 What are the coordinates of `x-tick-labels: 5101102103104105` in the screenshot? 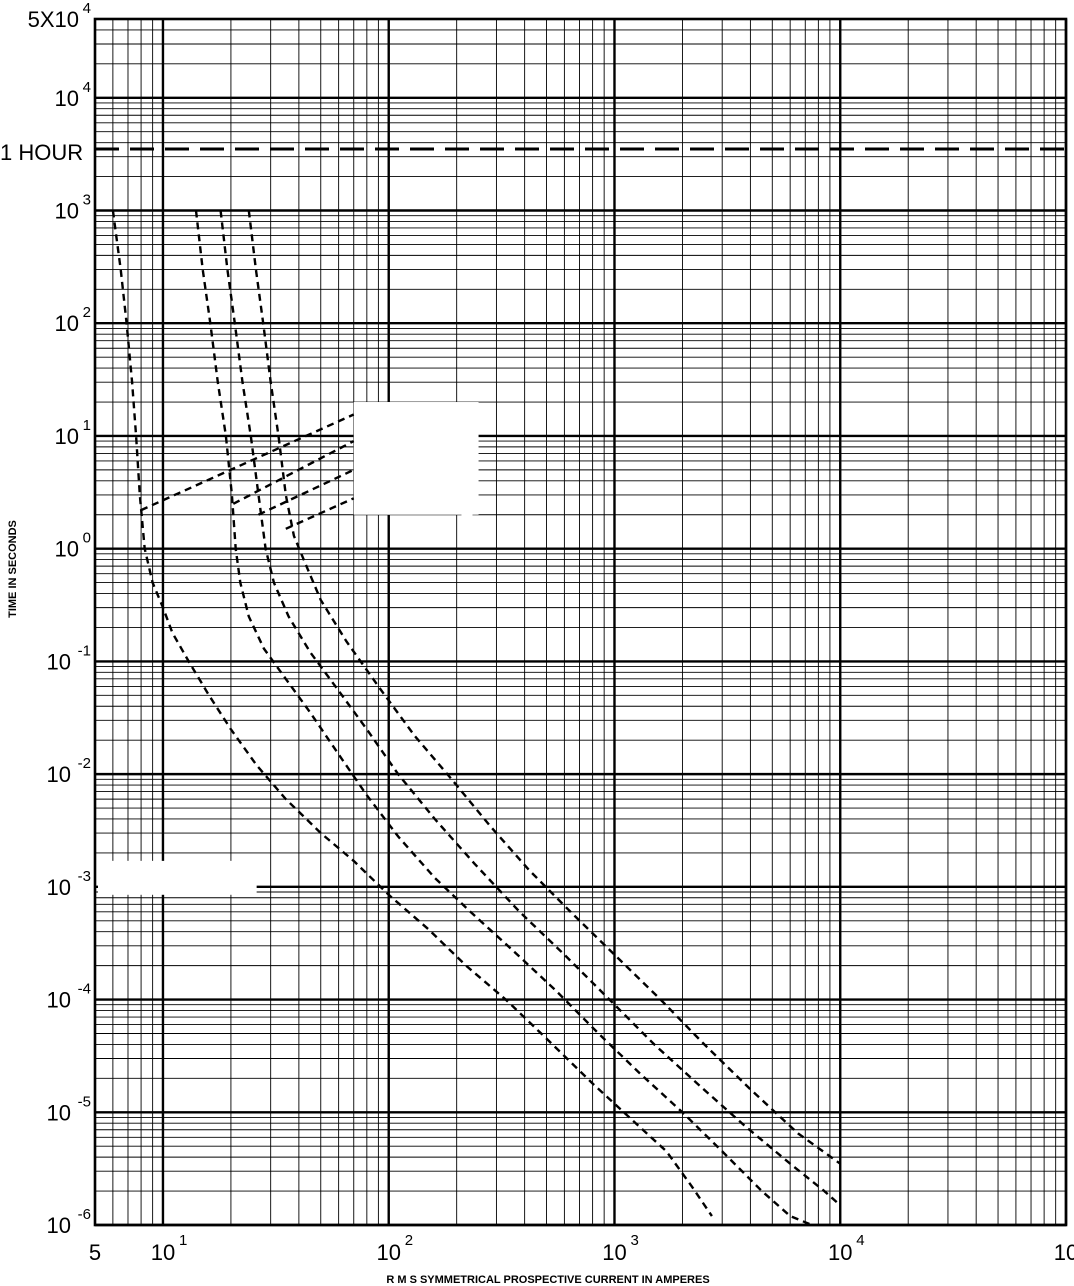 It's located at (581, 1248).